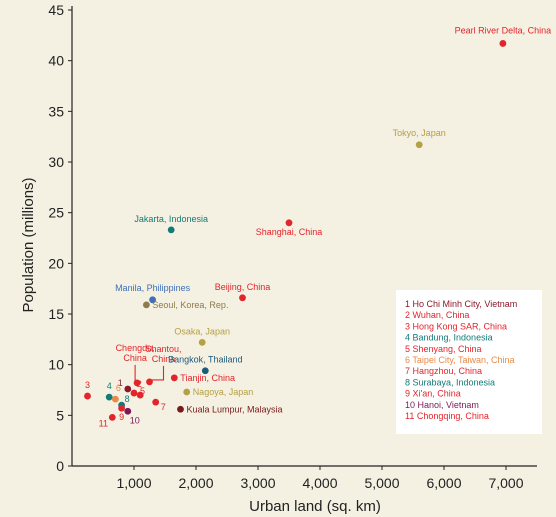 The image size is (556, 517). Describe the element at coordinates (163, 407) in the screenshot. I see `point-number-label: 7` at that location.